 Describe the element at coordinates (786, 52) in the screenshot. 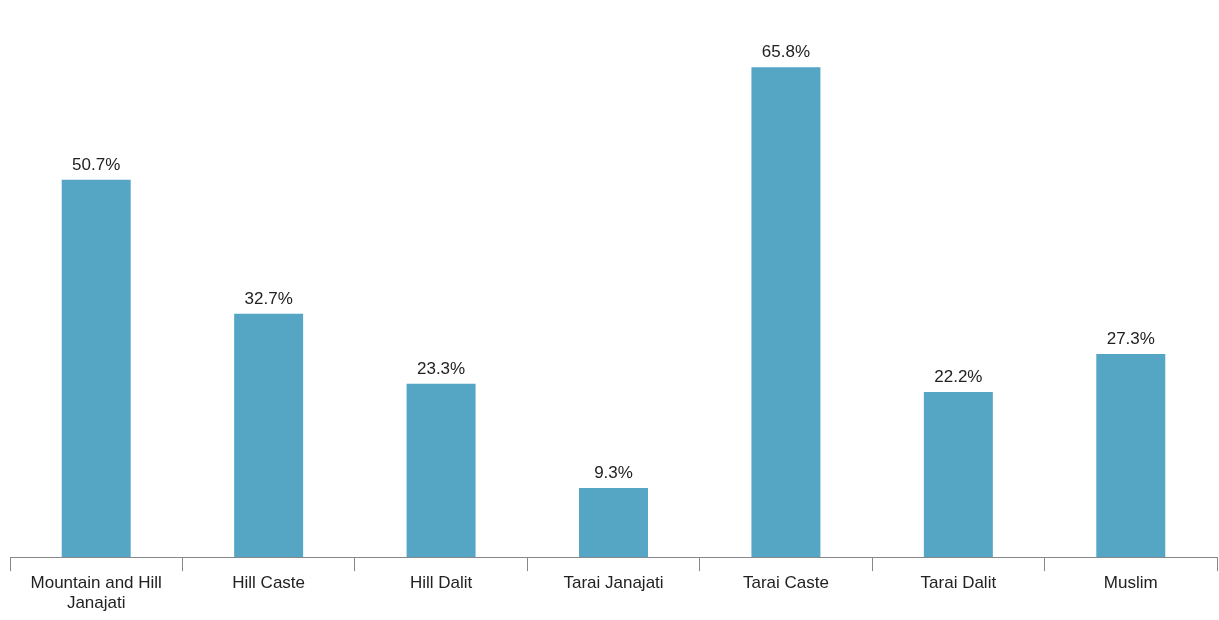

I see `data-label: 65.8%` at that location.